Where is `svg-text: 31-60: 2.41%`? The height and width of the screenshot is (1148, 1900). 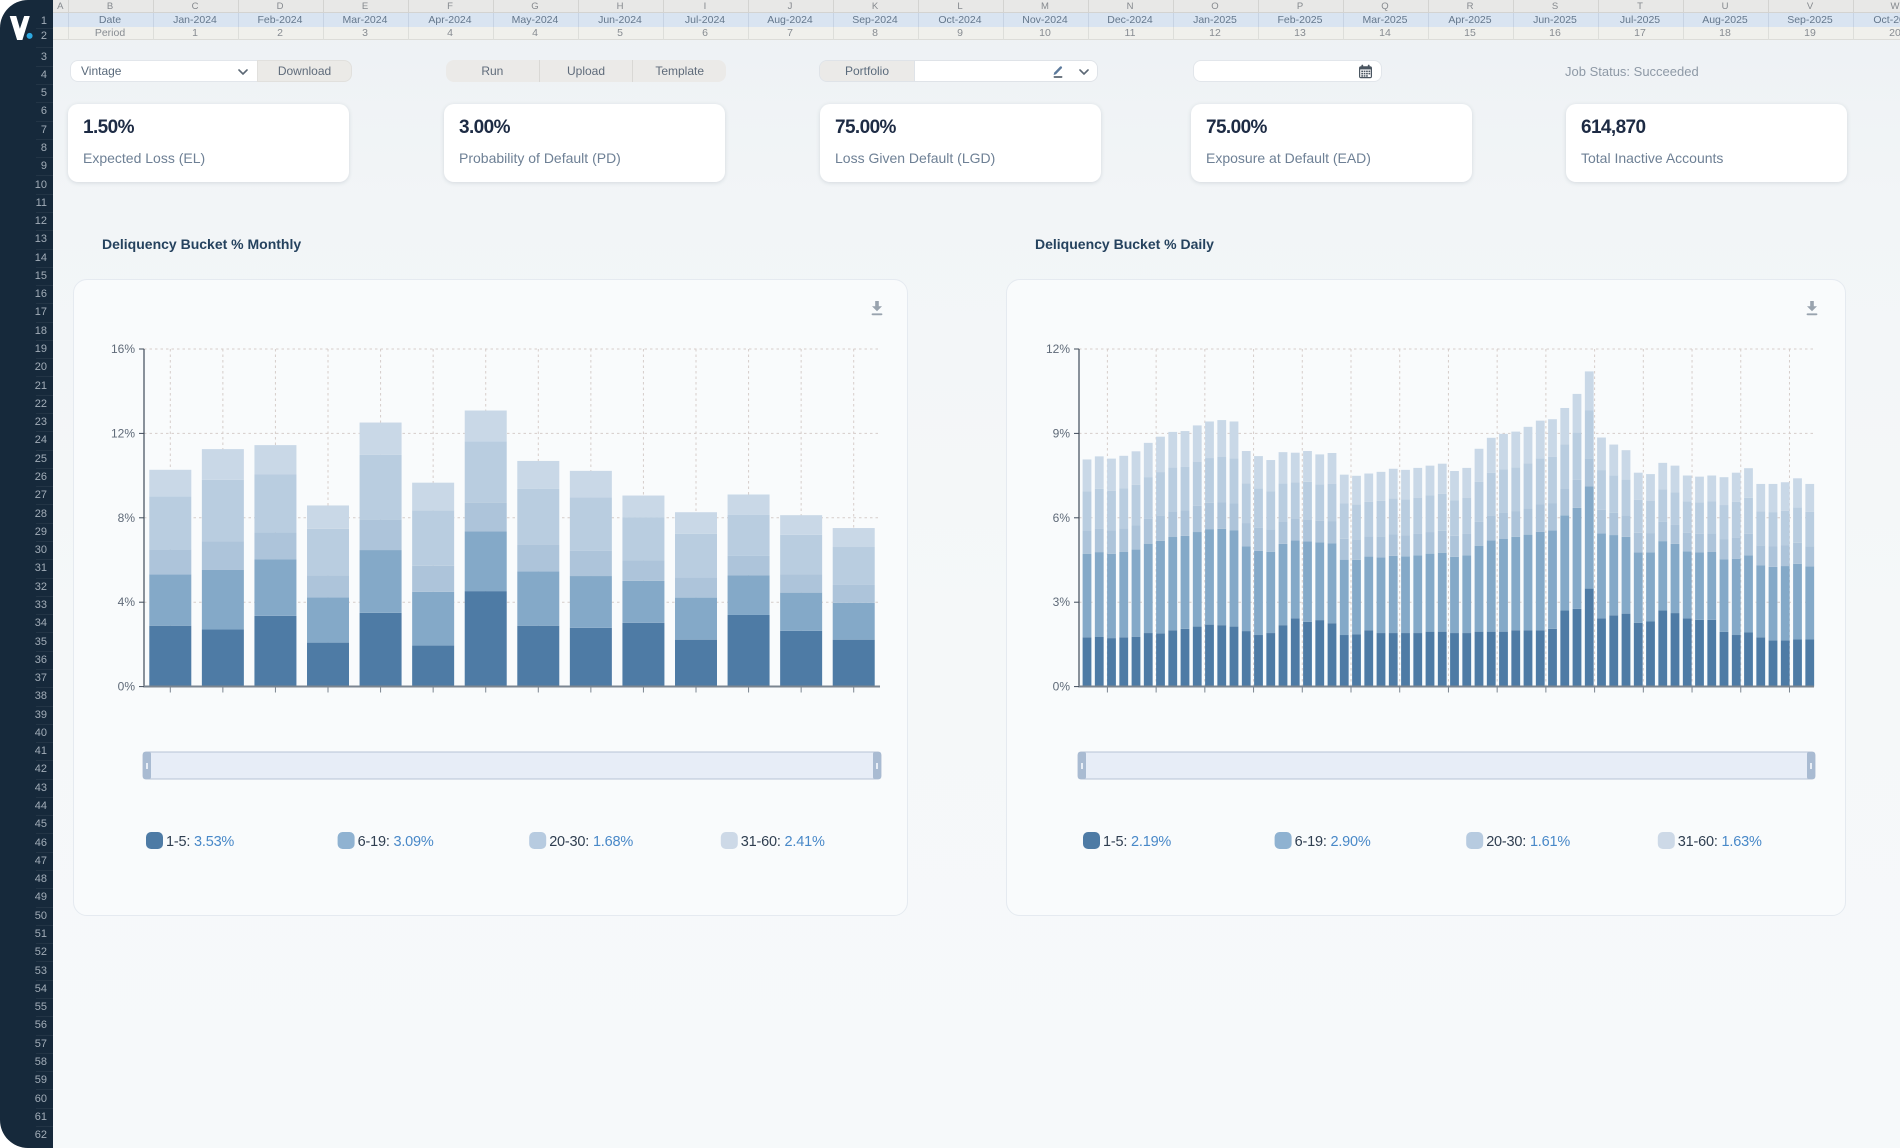 svg-text: 31-60: 2.41% is located at coordinates (783, 842).